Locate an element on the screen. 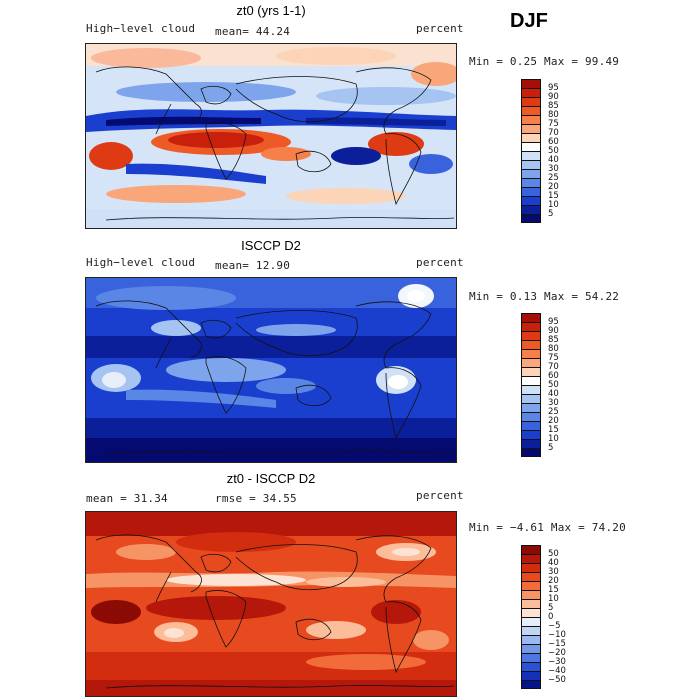 This screenshot has width=700, height=700. panel3-map is located at coordinates (271, 604).